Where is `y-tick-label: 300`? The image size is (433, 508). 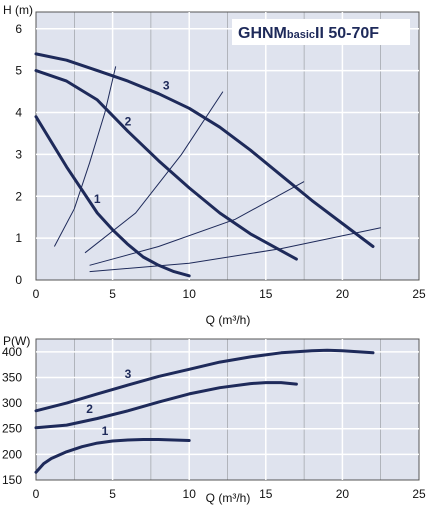 y-tick-label: 300 is located at coordinates (12, 403).